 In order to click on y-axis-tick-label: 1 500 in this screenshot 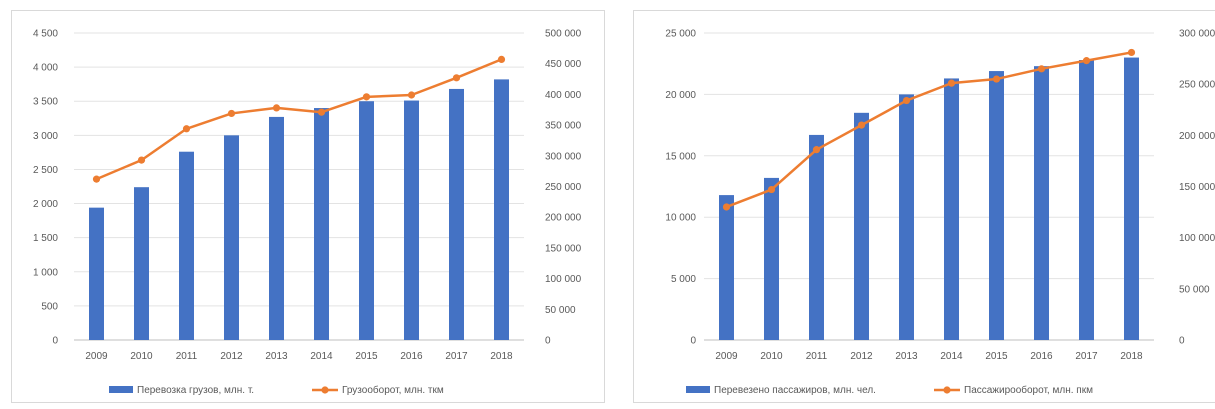, I will do `click(45, 238)`.